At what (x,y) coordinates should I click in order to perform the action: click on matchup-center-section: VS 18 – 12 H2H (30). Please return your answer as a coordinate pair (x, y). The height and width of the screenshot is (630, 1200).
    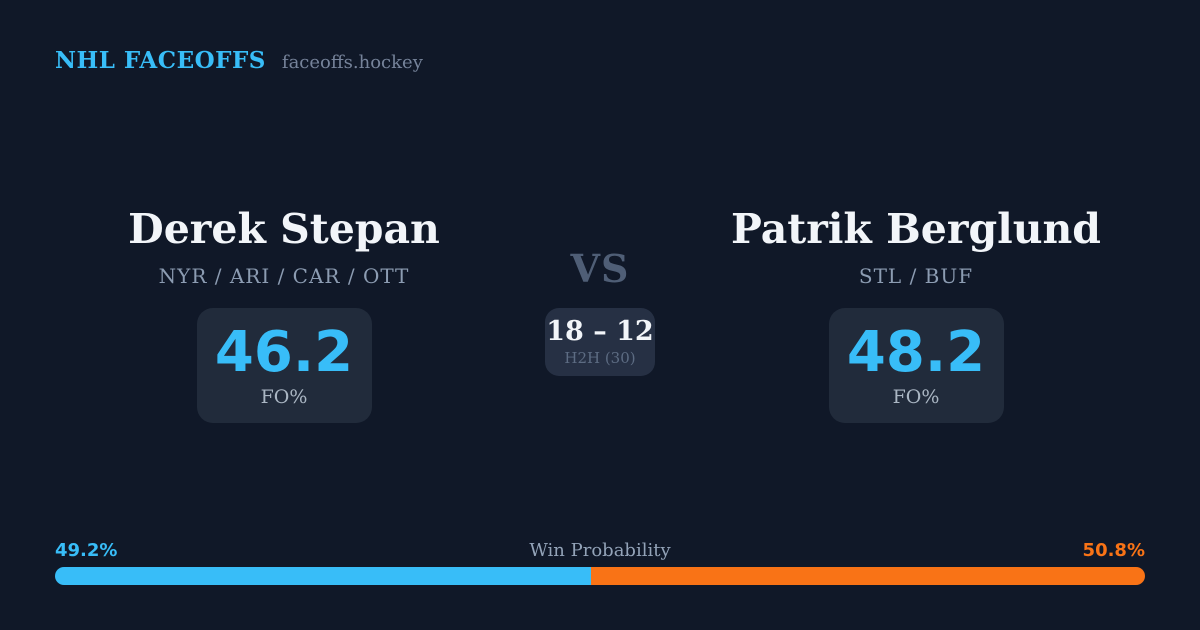
    Looking at the image, I should click on (600, 311).